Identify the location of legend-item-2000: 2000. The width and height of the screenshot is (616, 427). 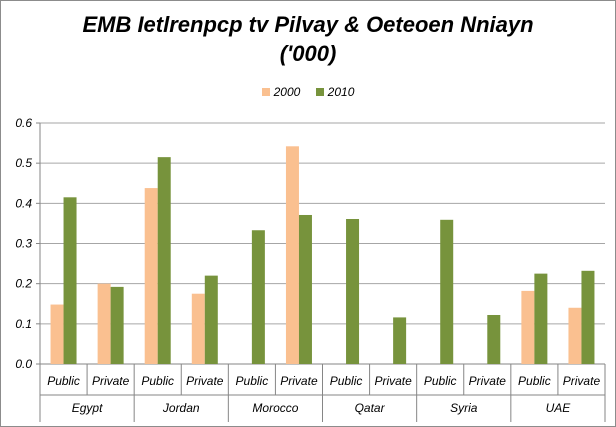
(281, 92).